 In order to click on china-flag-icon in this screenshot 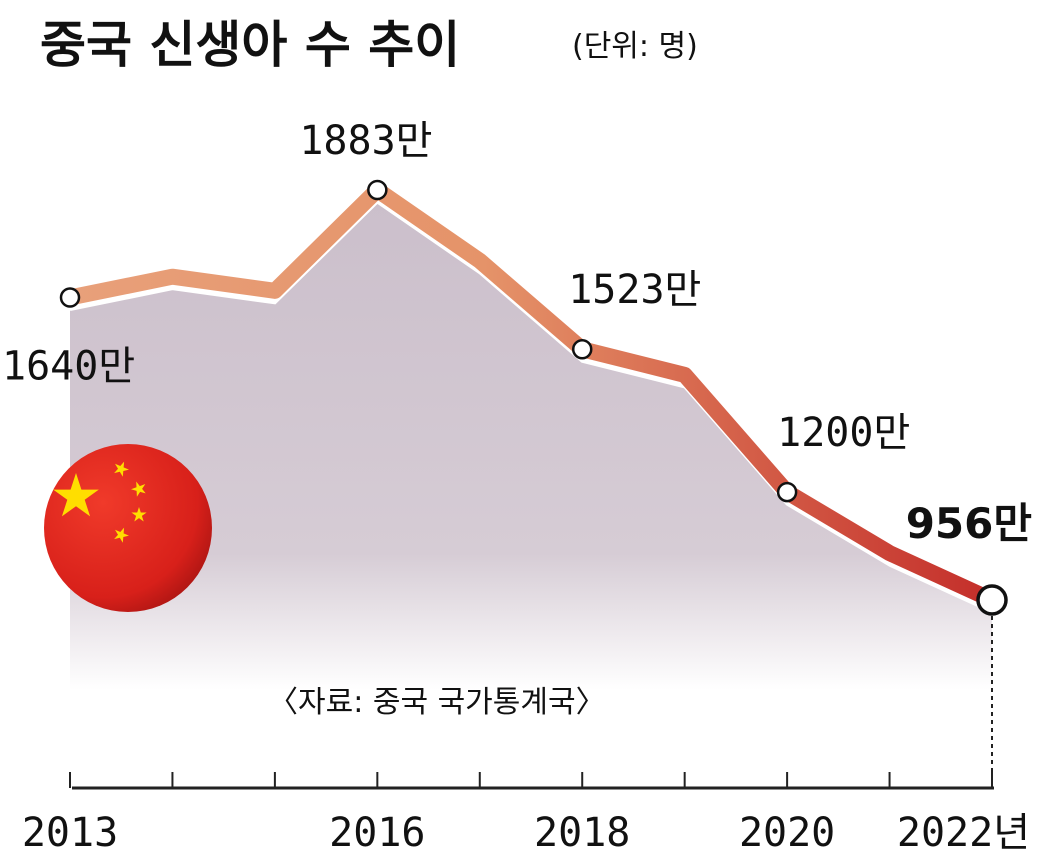, I will do `click(128, 528)`.